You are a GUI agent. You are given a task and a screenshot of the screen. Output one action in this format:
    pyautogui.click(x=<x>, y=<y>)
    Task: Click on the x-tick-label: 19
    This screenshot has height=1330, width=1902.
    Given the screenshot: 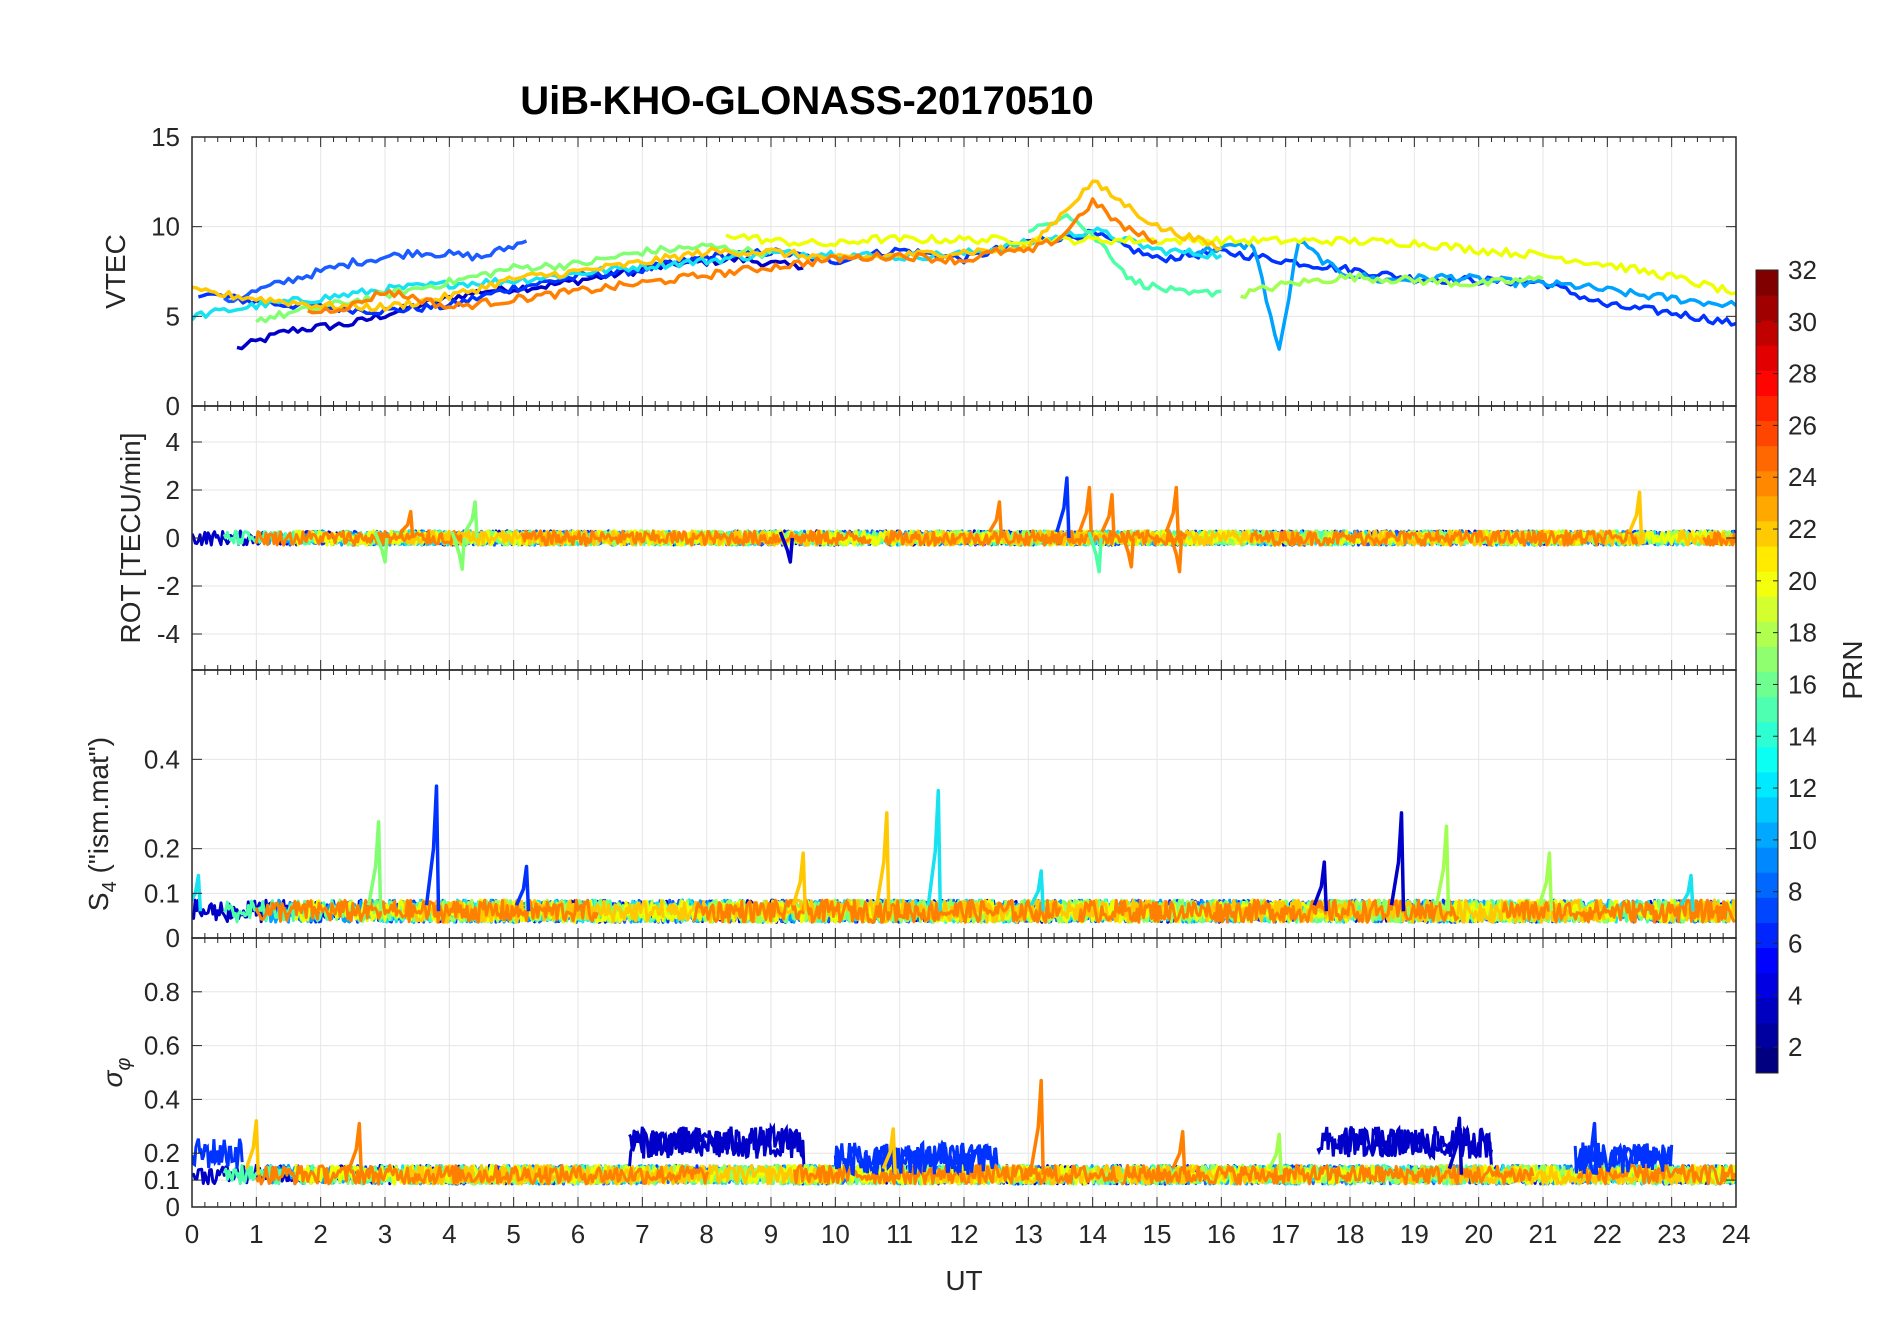 What is the action you would take?
    pyautogui.click(x=1414, y=1234)
    